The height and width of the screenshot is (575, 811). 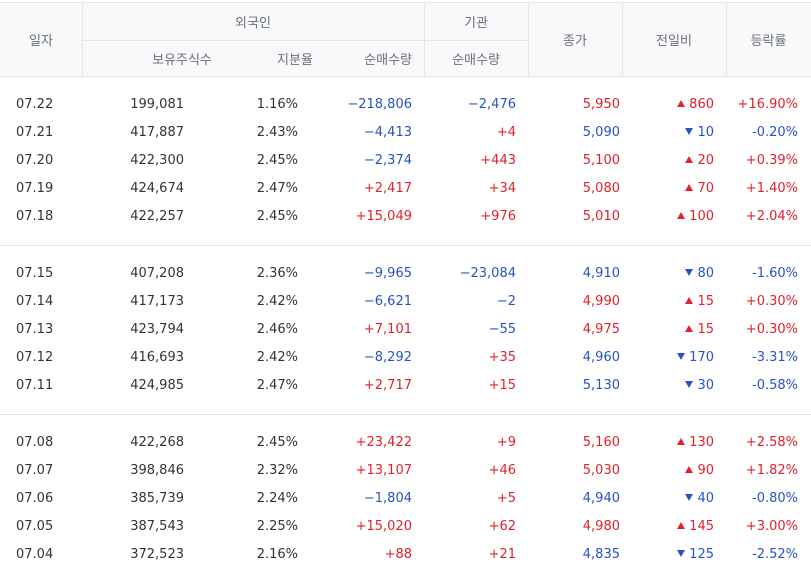 What do you see at coordinates (673, 443) in the screenshot?
I see `cell-change: 130` at bounding box center [673, 443].